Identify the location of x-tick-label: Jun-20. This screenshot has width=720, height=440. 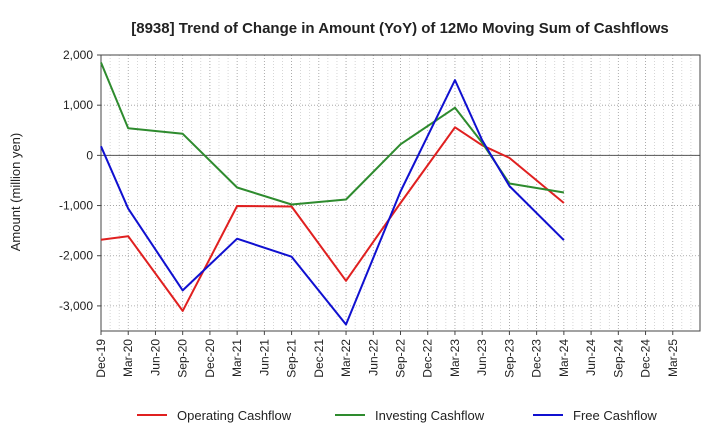
(155, 357).